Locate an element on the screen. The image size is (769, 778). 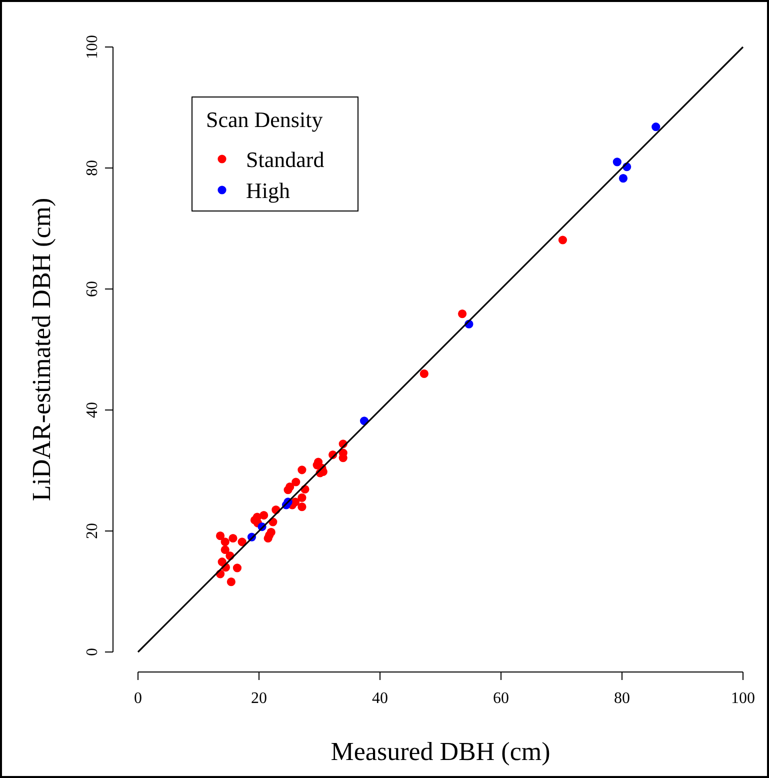
x-tick-label: 80 is located at coordinates (622, 698).